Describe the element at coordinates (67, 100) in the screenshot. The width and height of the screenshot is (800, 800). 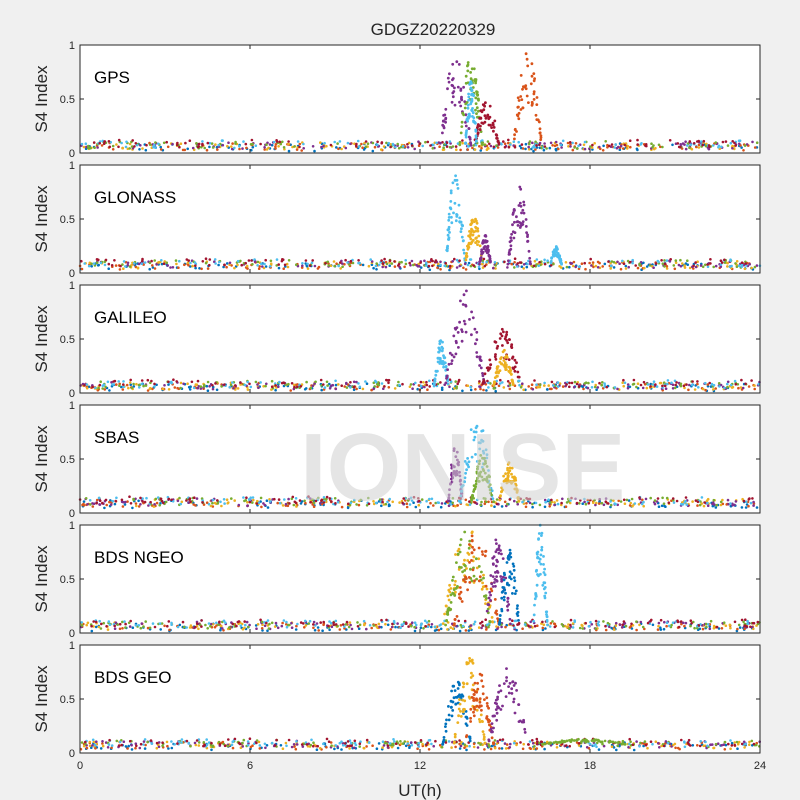
I see `y-tick-label: 0.5` at that location.